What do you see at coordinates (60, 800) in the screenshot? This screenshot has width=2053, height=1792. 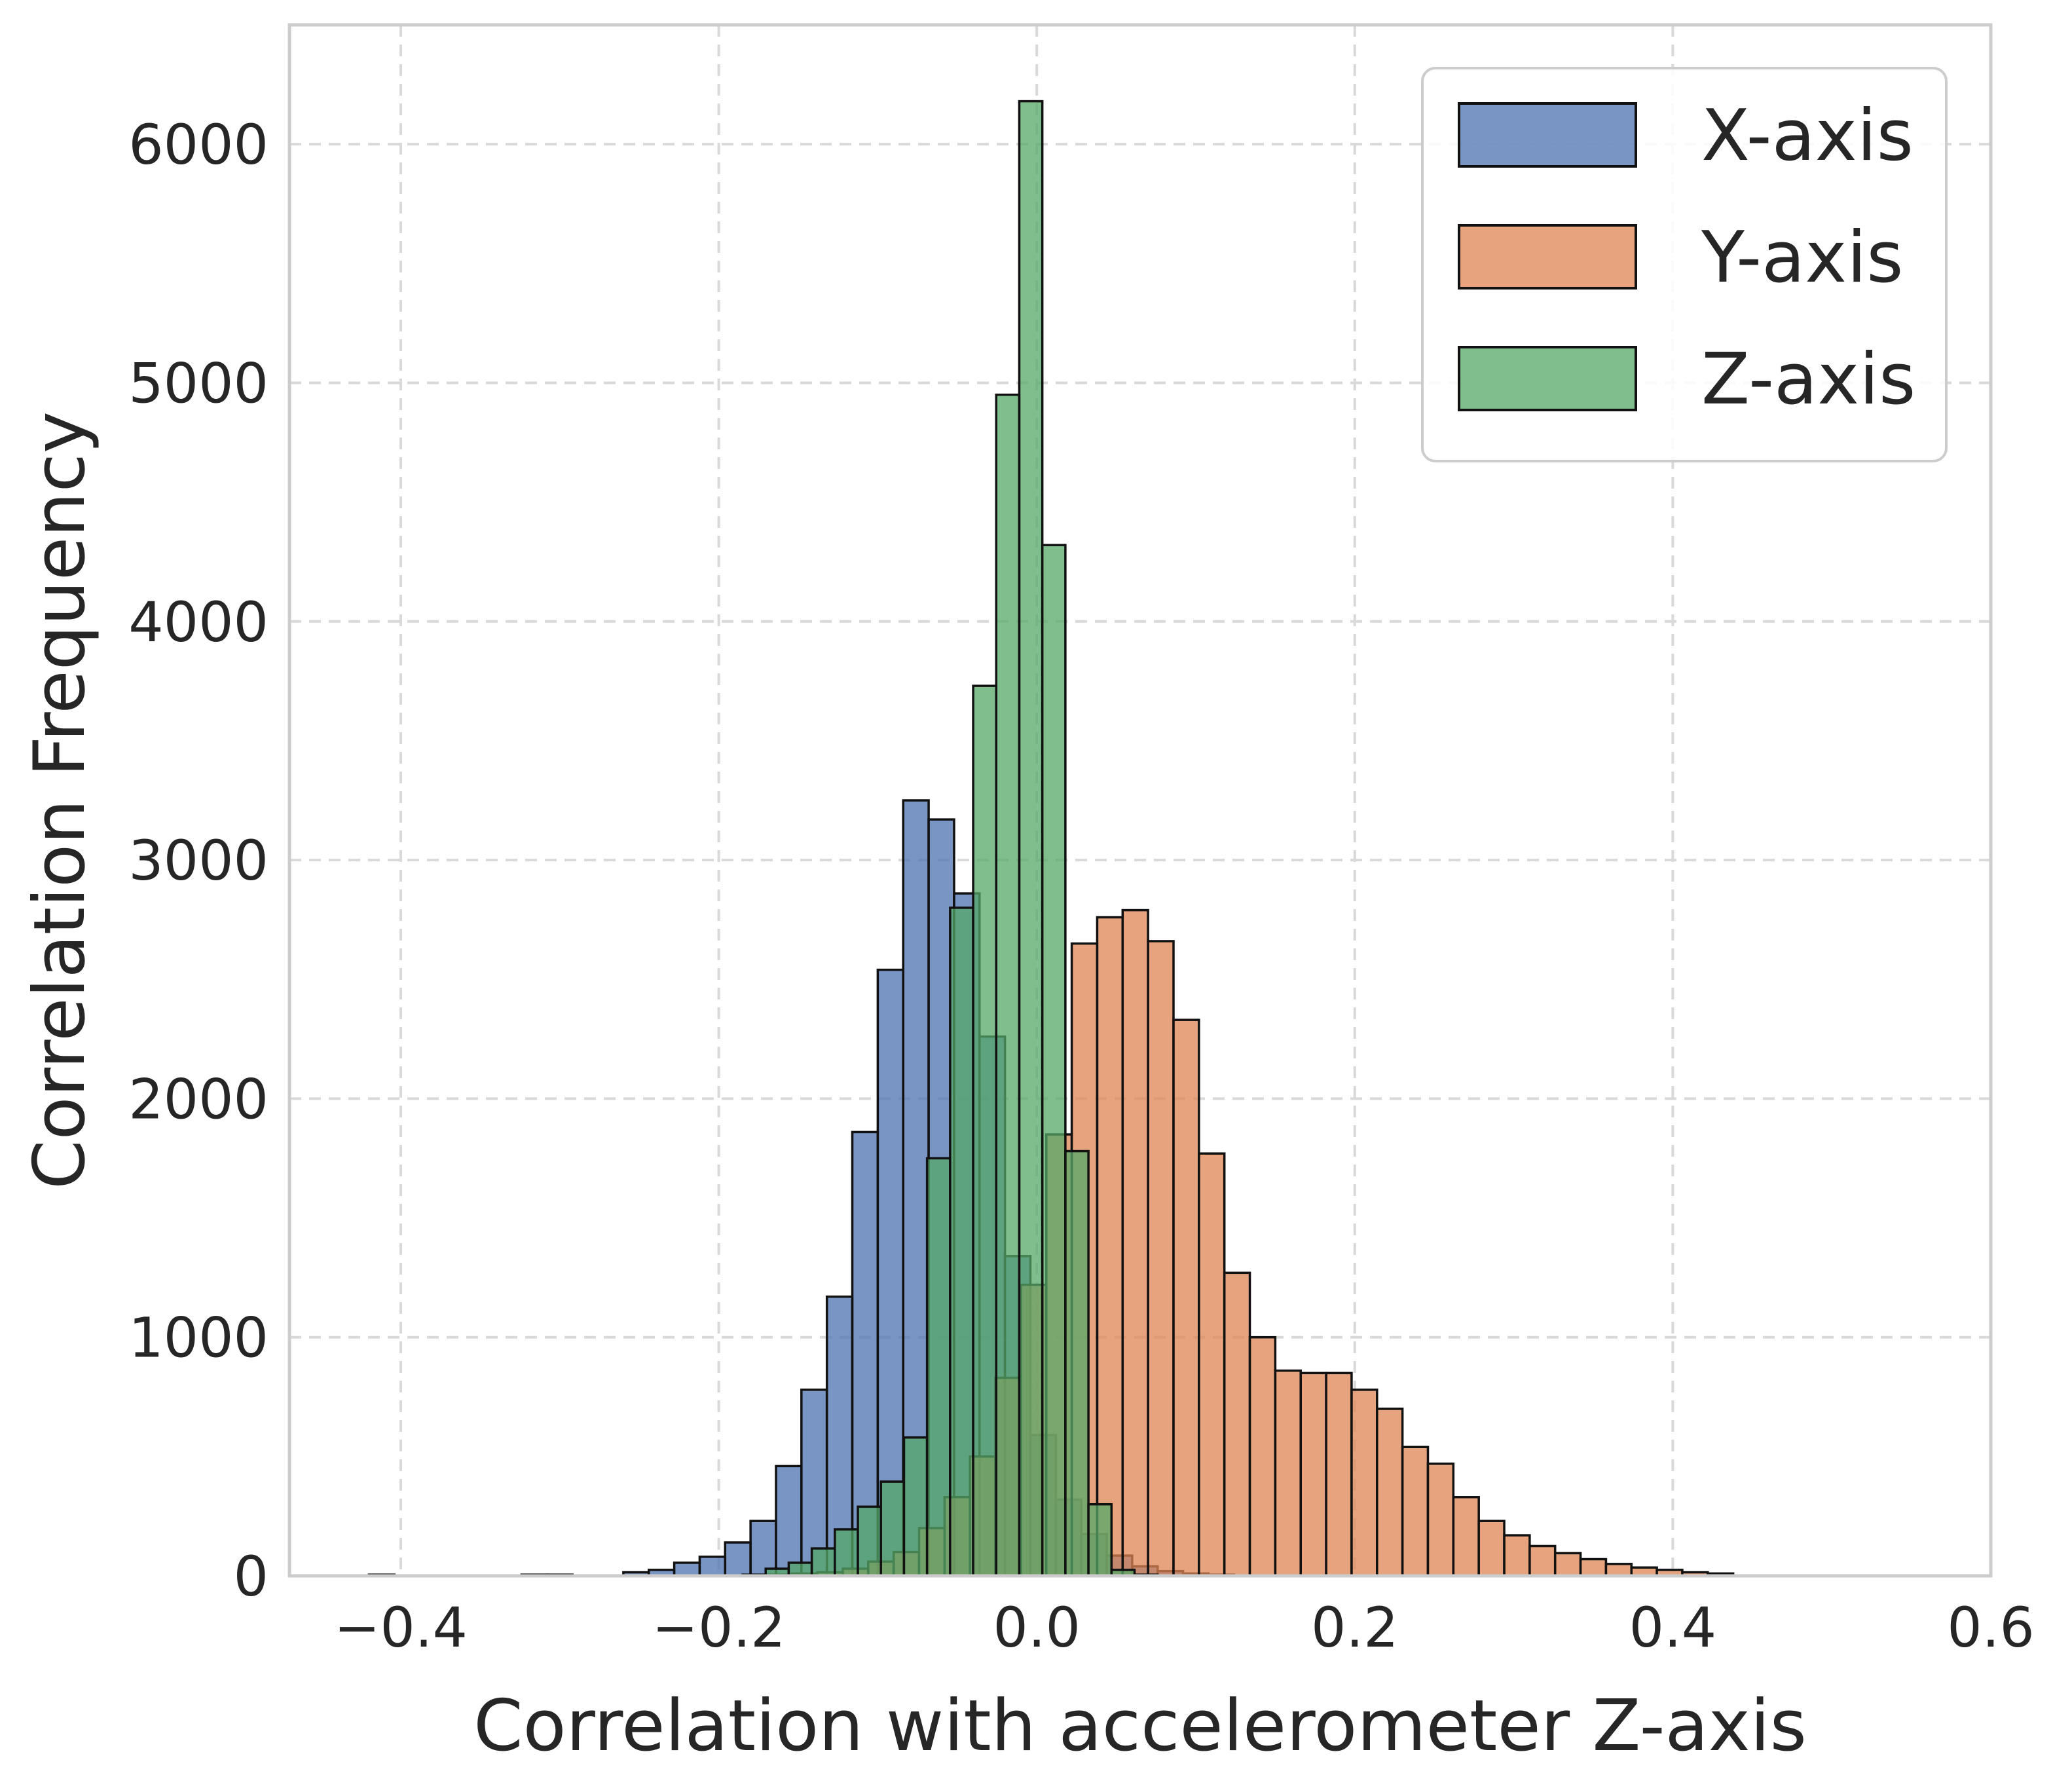 I see `y-axis-title: Correlation Frequency` at bounding box center [60, 800].